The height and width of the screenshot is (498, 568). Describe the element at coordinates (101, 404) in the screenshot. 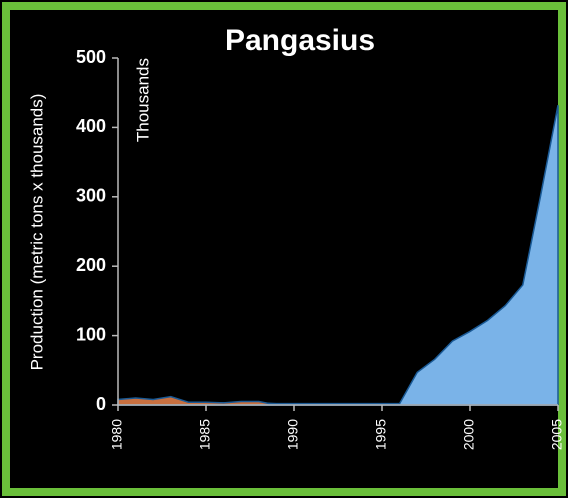

I see `y-tick-label: 0` at that location.